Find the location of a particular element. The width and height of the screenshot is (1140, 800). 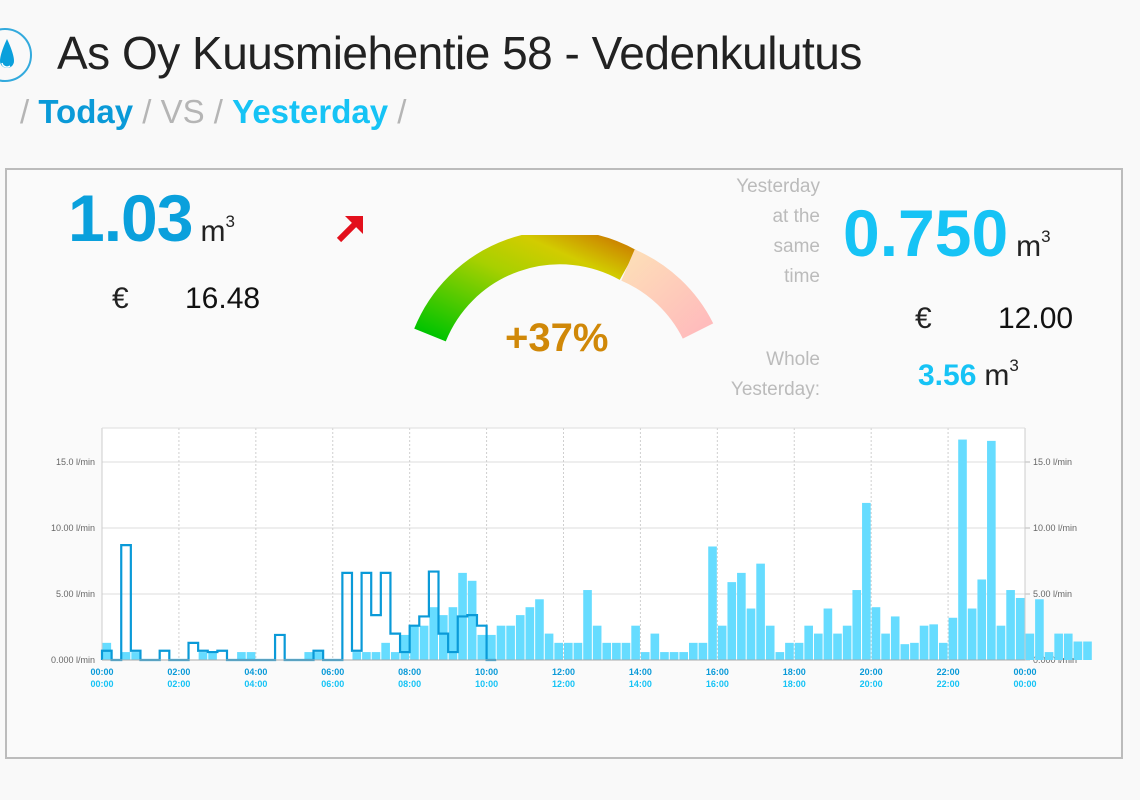

svg-text: 0.000 l/min is located at coordinates (73, 660).